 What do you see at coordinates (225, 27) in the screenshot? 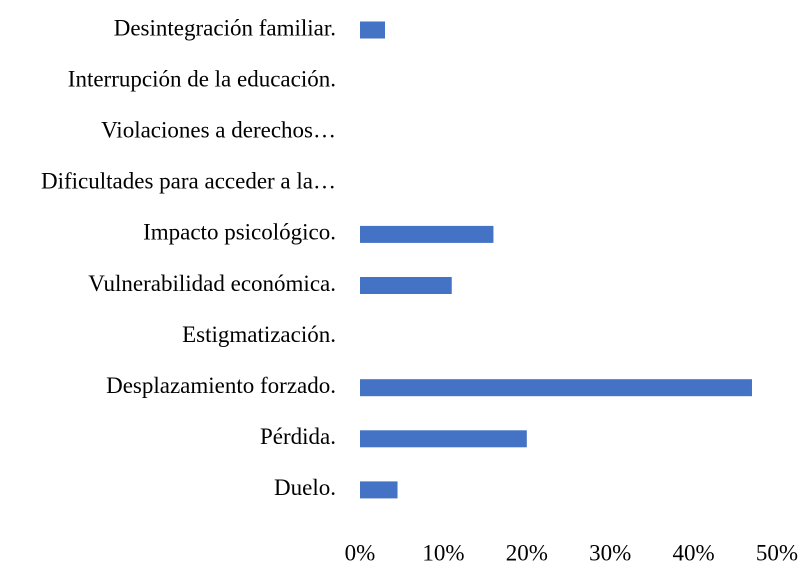
I see `y-tick-label: Desintegración familiar.` at bounding box center [225, 27].